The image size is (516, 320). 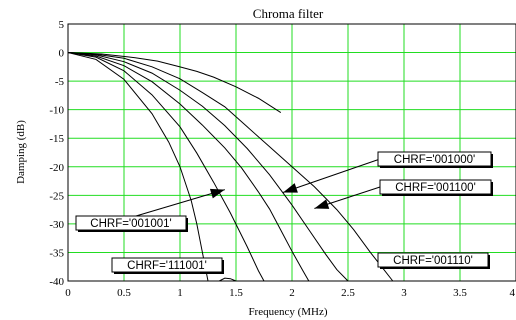 I want to click on x-tick-label: 1, so click(x=180, y=293).